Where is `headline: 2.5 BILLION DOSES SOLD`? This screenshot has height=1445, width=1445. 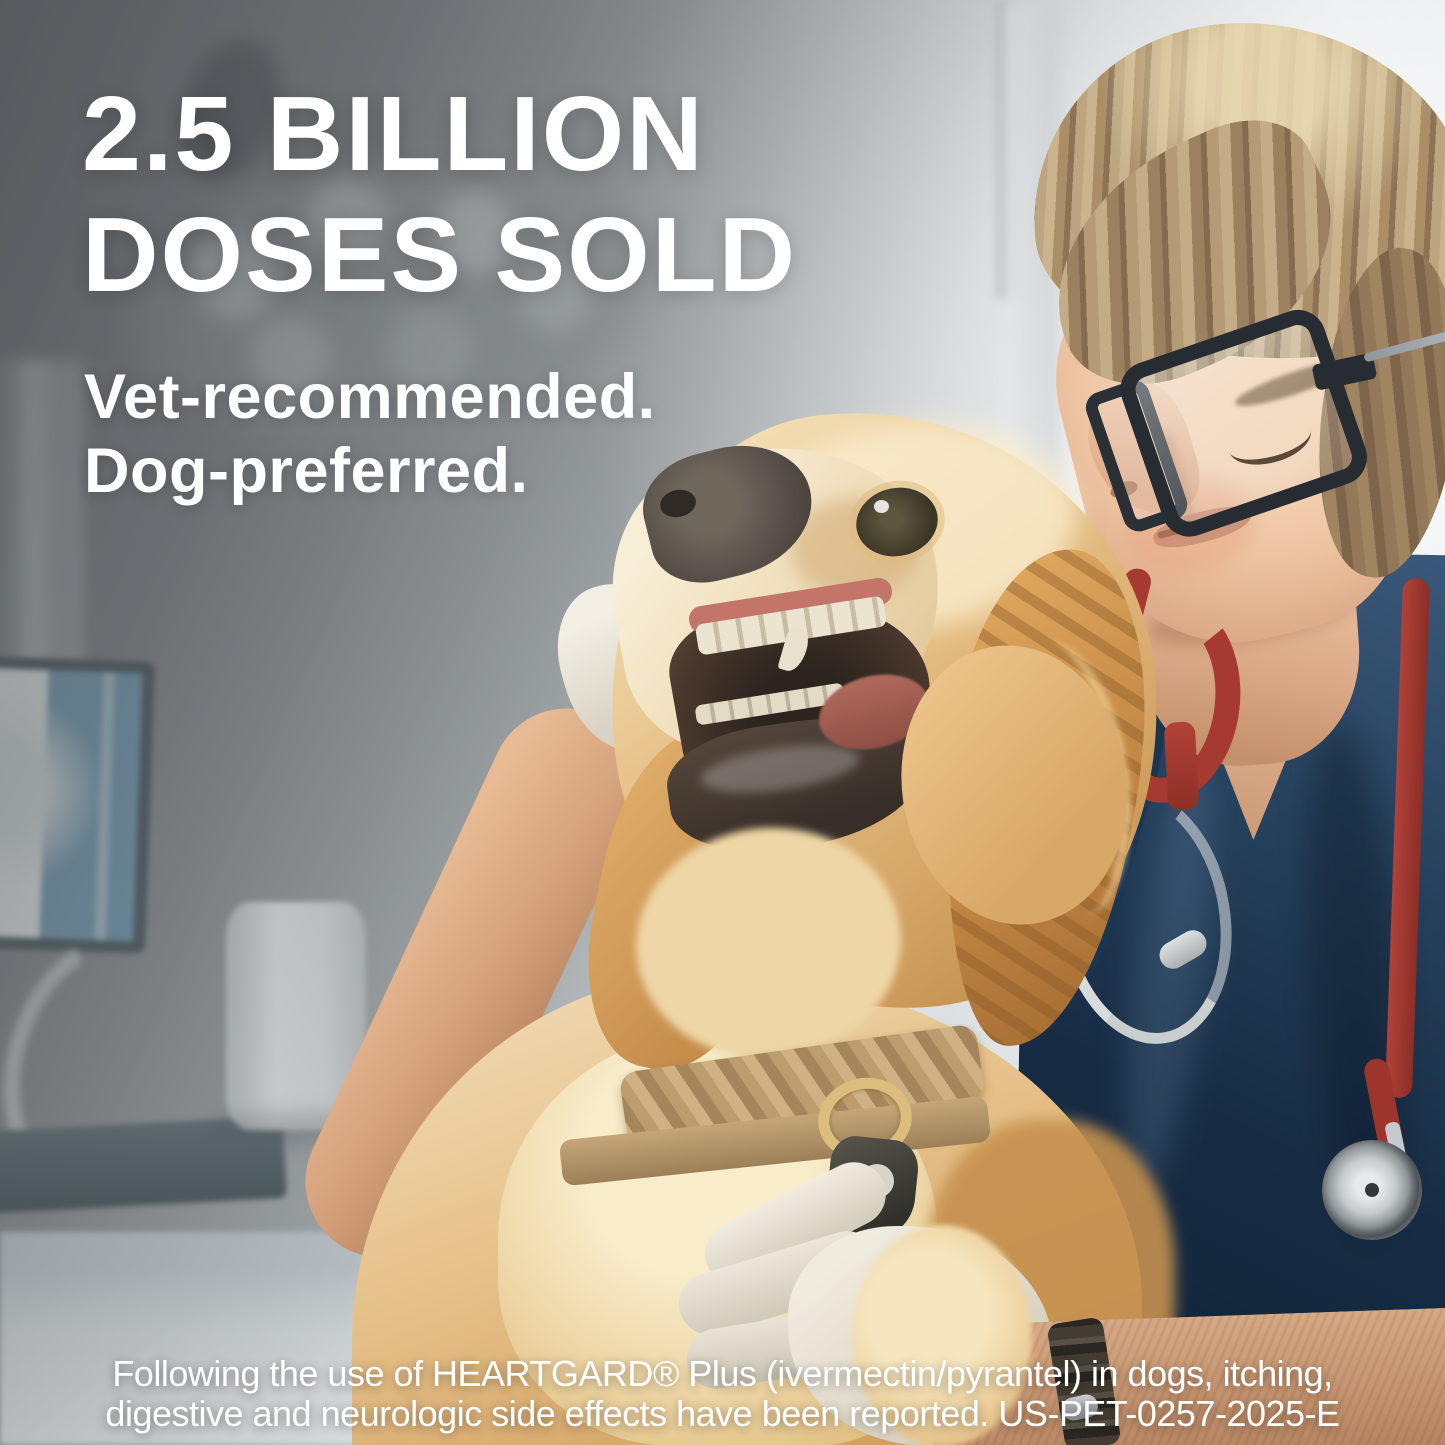 headline: 2.5 BILLION DOSES SOLD is located at coordinates (439, 195).